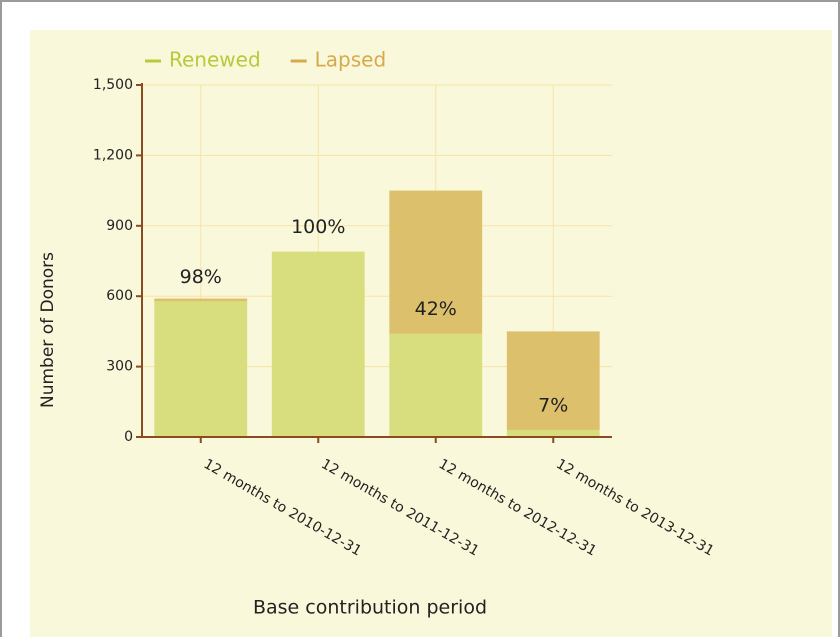  Describe the element at coordinates (318, 227) in the screenshot. I see `bar-annotation: 100%` at that location.